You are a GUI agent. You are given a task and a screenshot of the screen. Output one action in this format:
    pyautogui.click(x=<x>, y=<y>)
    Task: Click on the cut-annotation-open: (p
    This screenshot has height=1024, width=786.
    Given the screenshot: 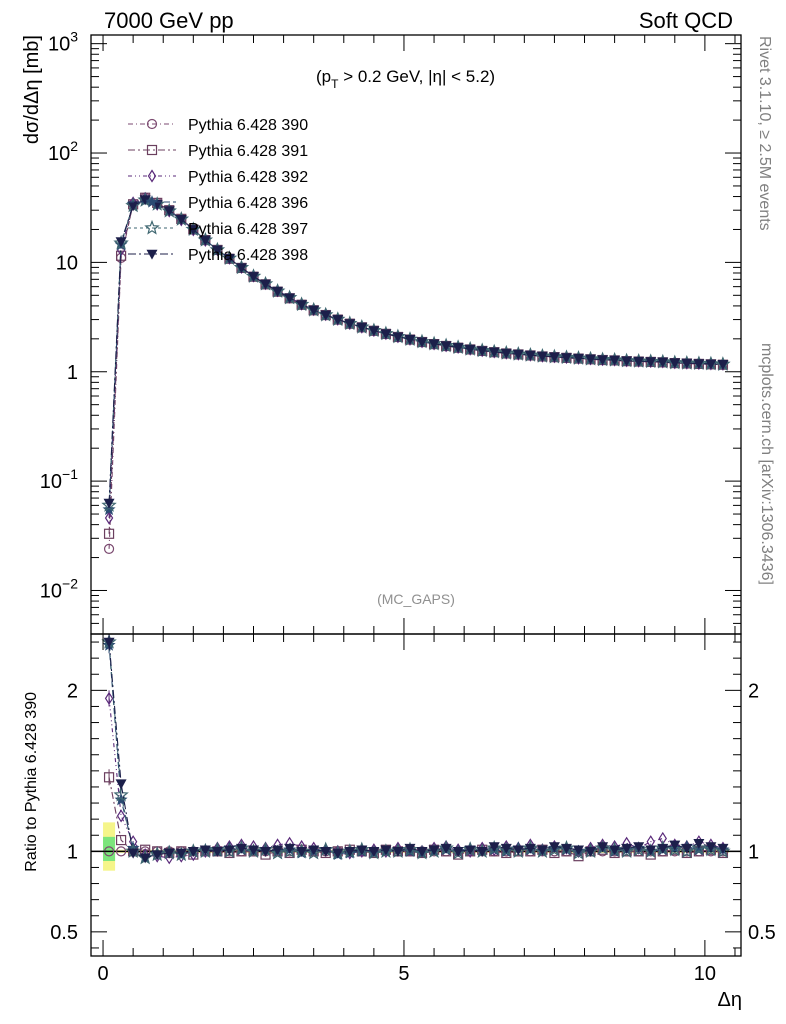 What is the action you would take?
    pyautogui.click(x=323, y=76)
    